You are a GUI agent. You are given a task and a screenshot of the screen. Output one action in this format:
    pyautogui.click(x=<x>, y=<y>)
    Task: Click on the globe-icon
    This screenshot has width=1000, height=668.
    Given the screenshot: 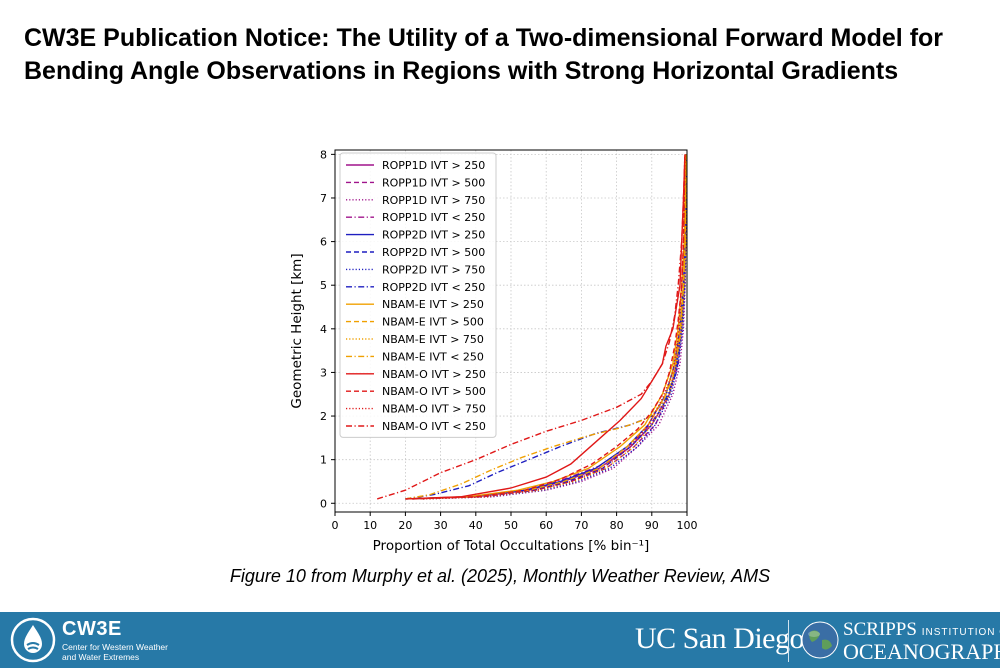 What is the action you would take?
    pyautogui.click(x=820, y=640)
    